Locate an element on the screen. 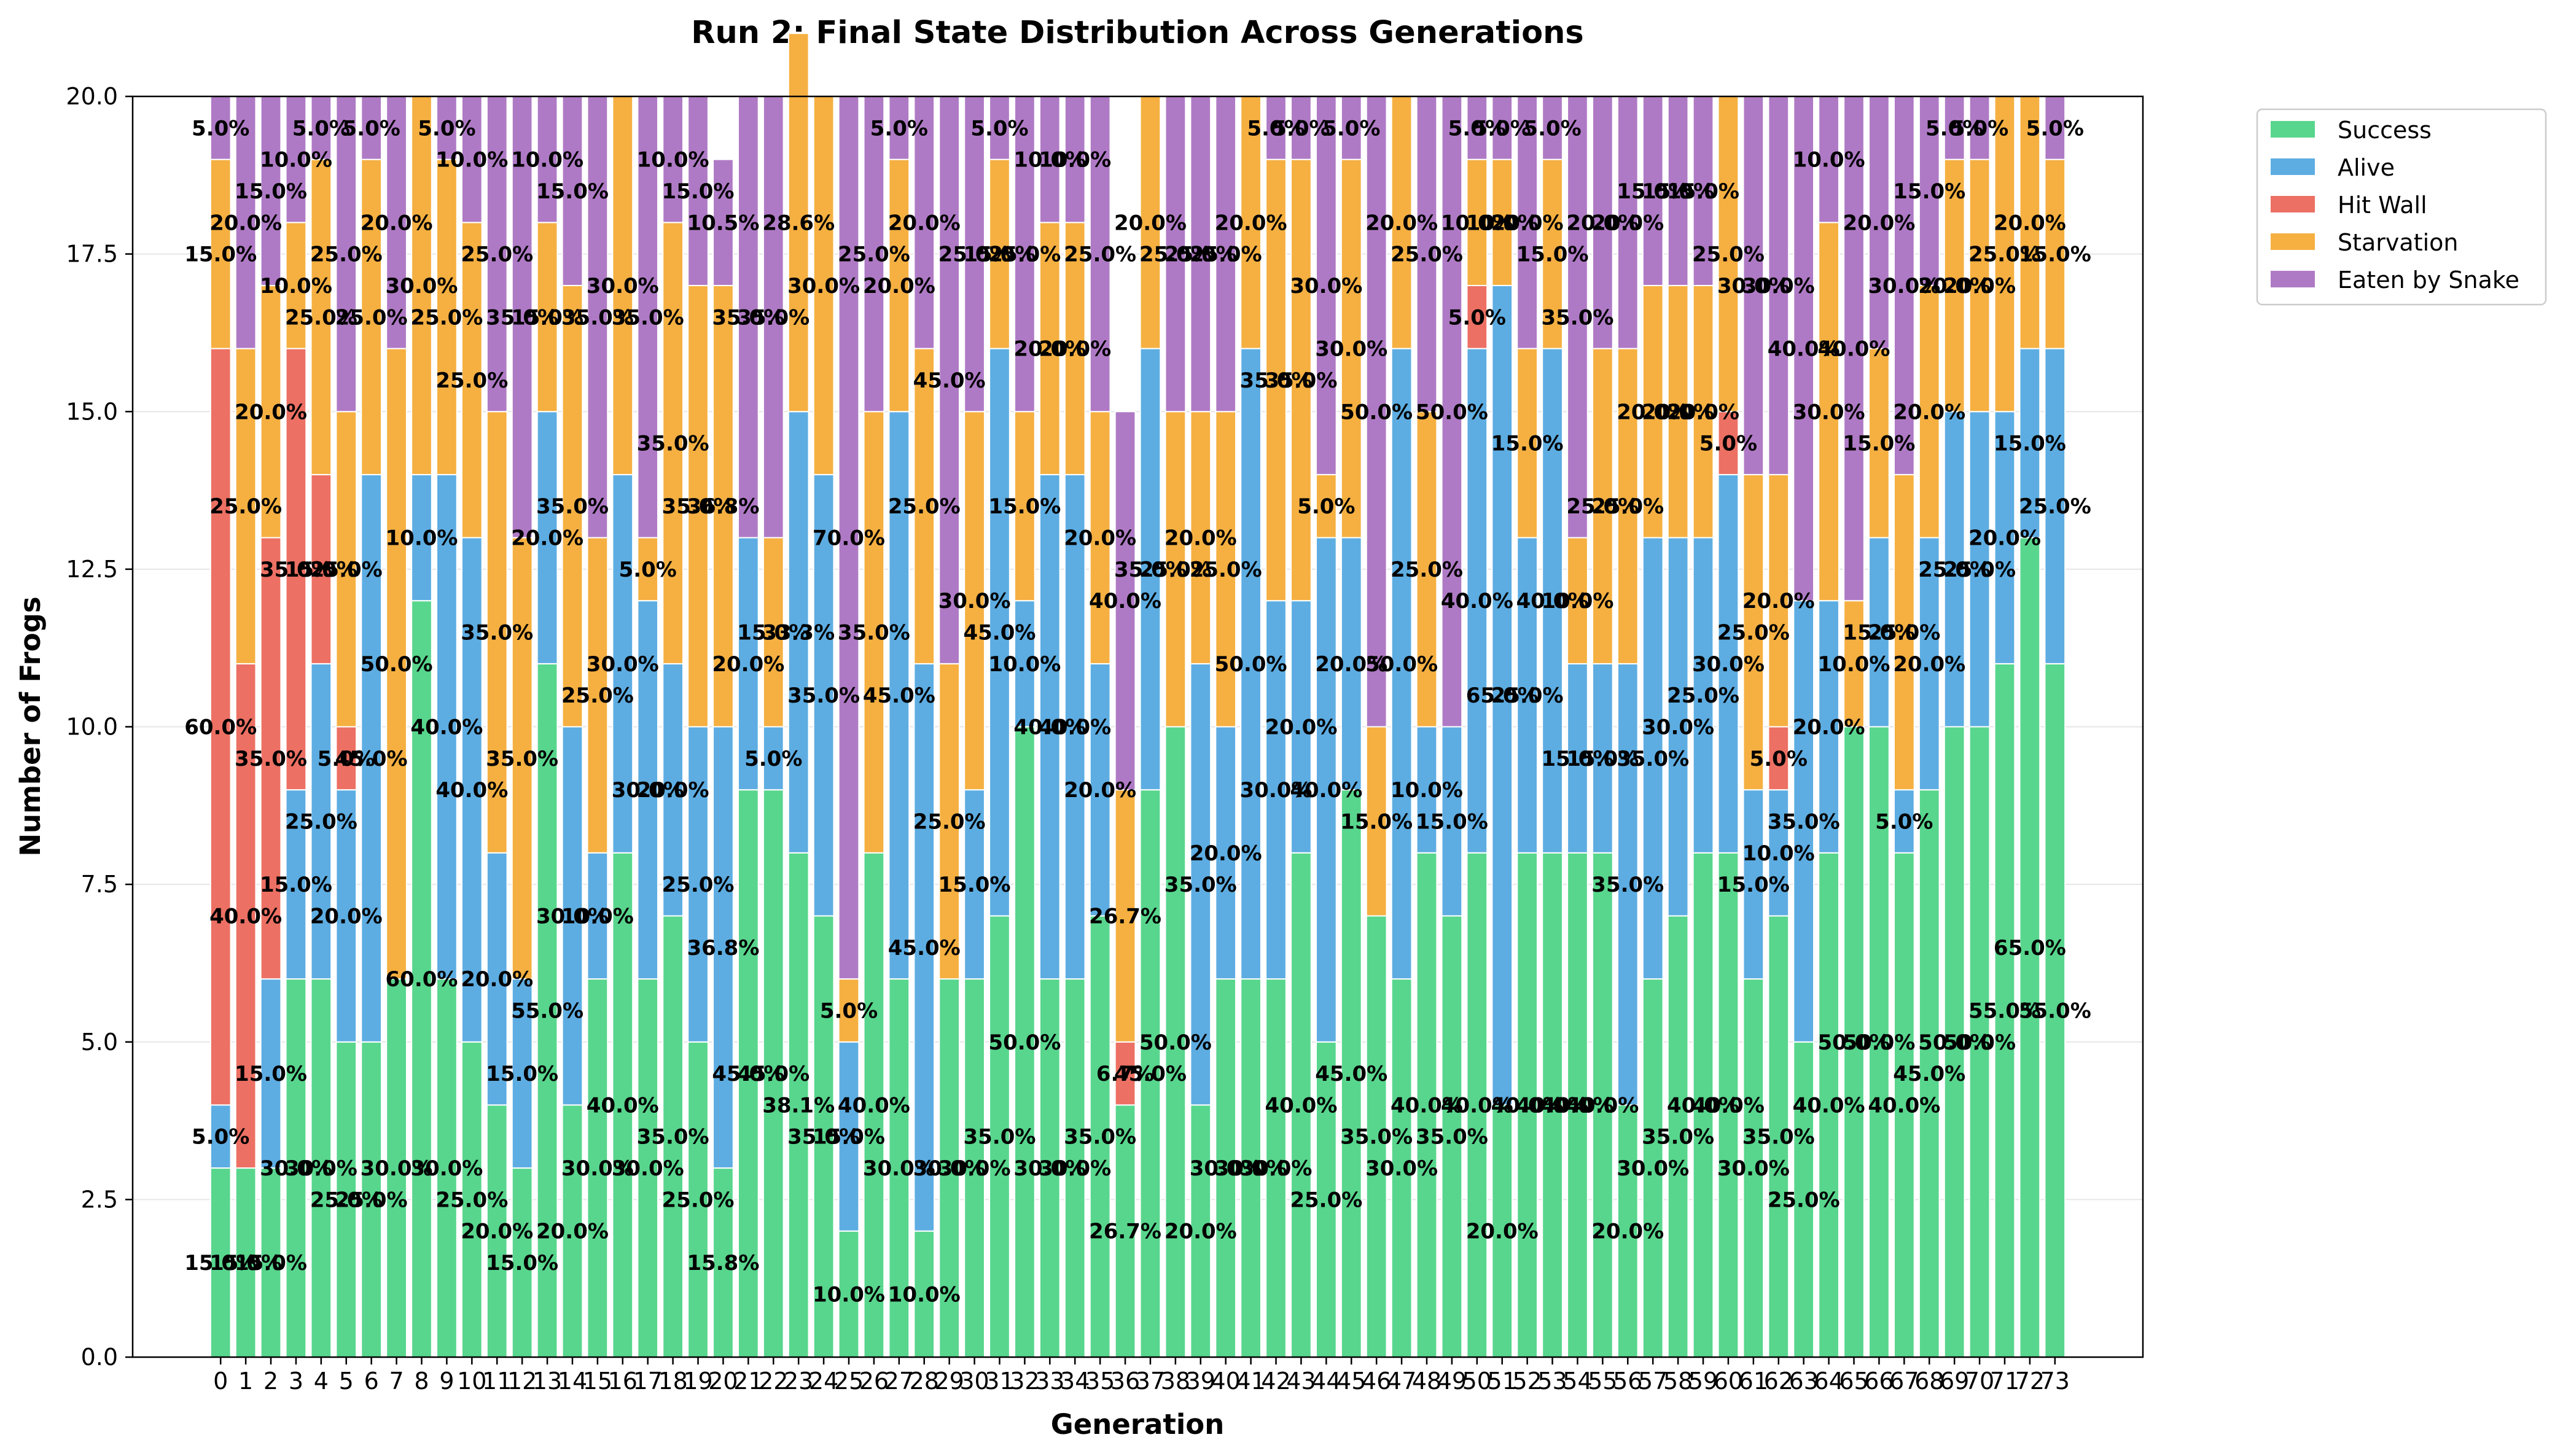  legend-label-hit-wall: Hit Wall is located at coordinates (2382, 205).